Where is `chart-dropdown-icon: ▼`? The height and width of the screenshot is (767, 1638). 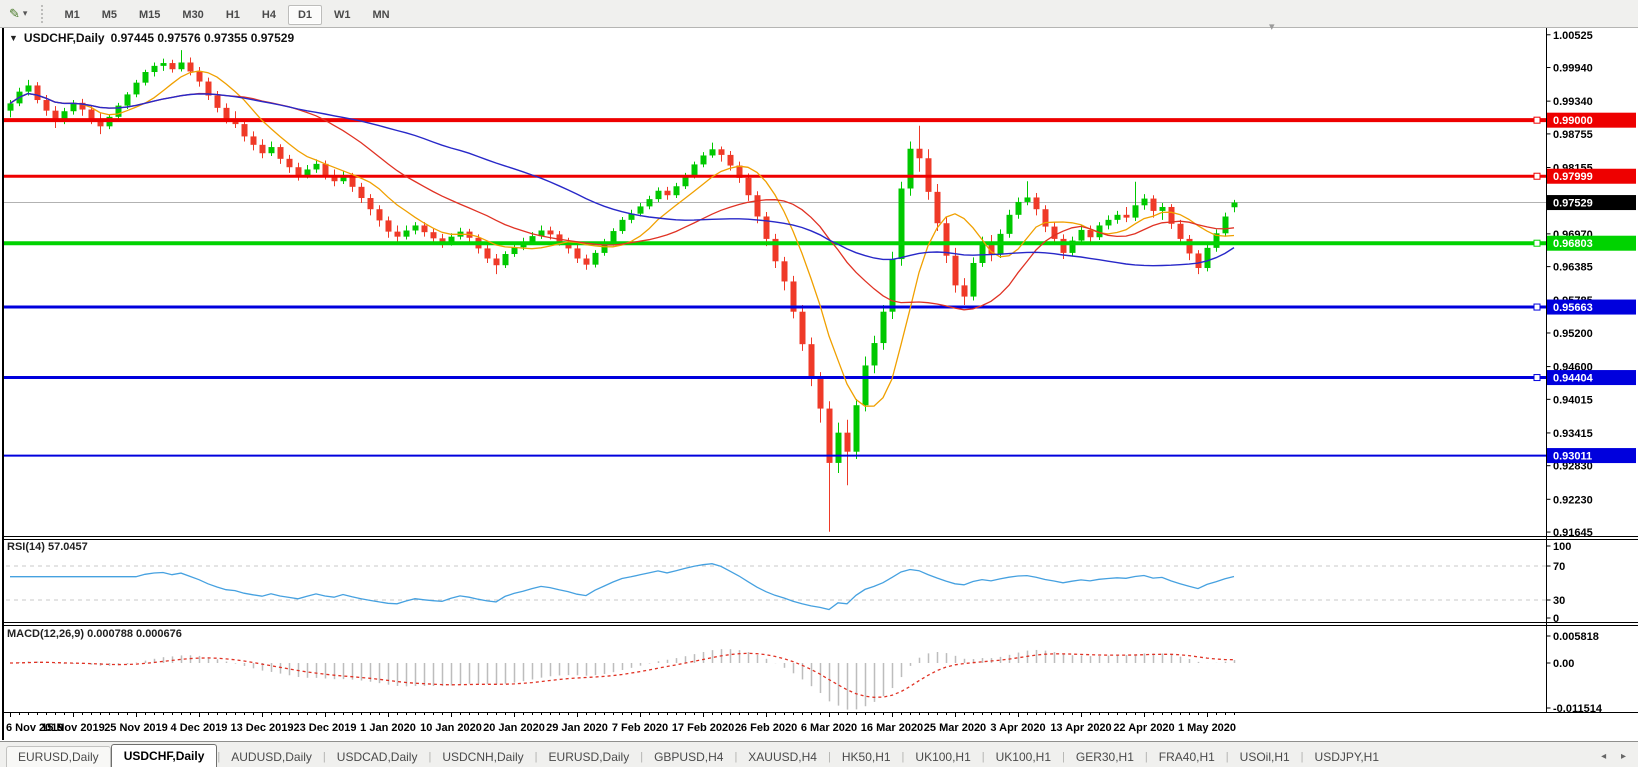
chart-dropdown-icon: ▼ is located at coordinates (13, 38).